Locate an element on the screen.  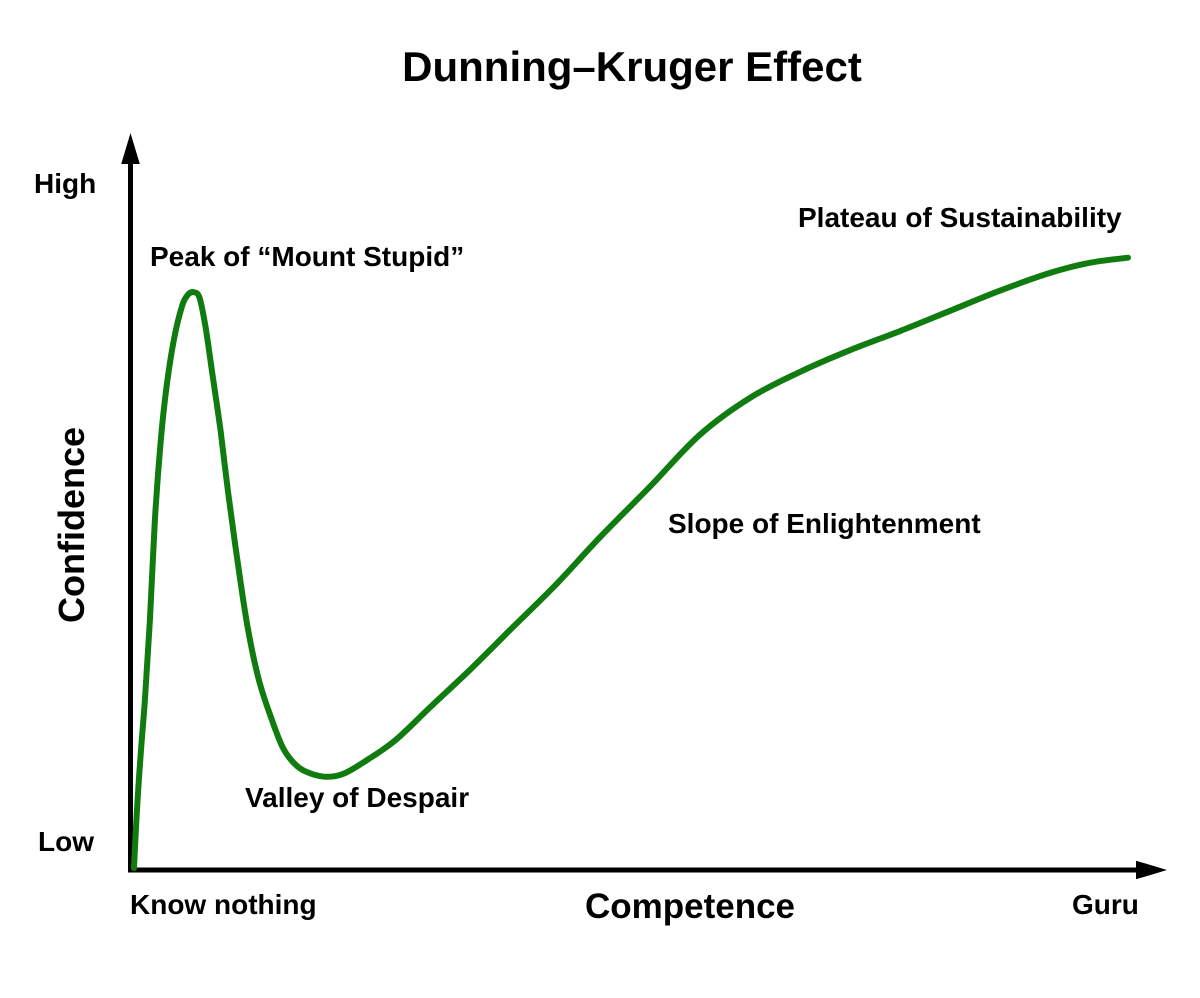
y-axis-arrowhead-icon is located at coordinates (130, 148).